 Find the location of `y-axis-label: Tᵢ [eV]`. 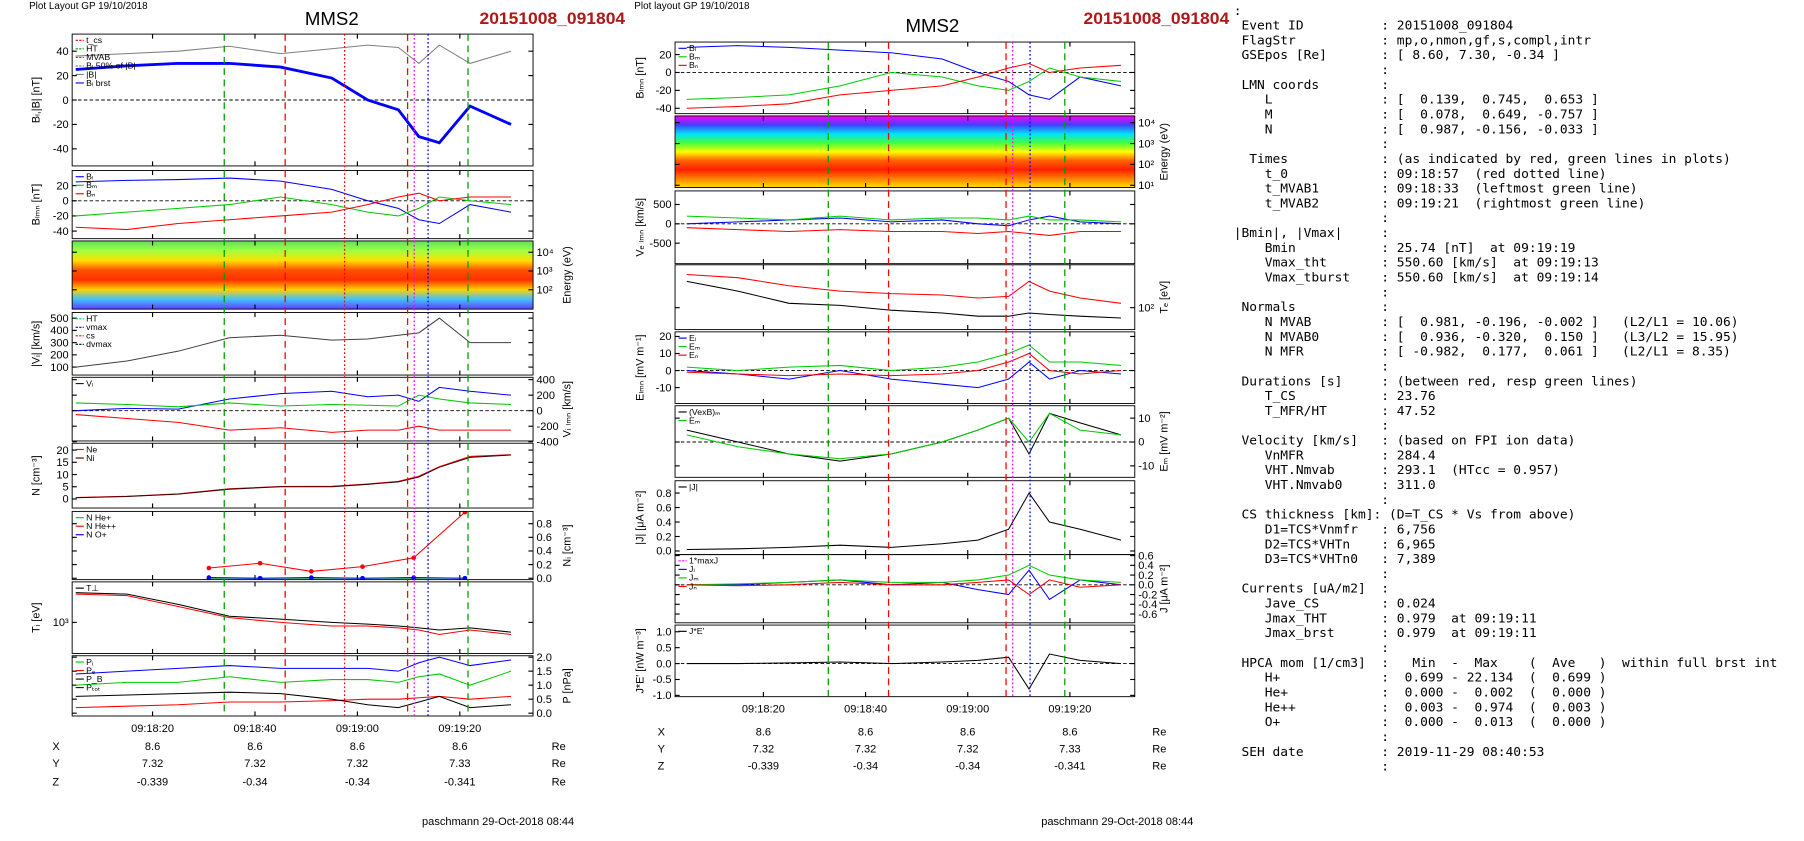

y-axis-label: Tᵢ [eV] is located at coordinates (36, 617).